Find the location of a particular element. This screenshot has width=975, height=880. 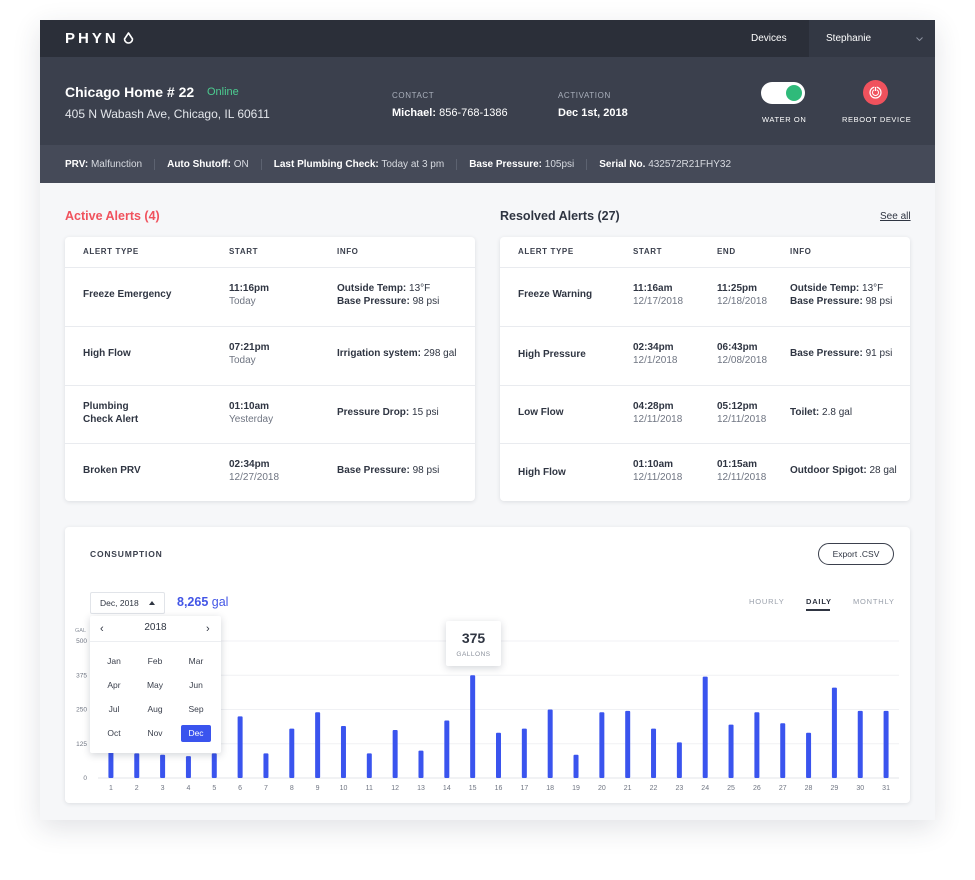

alert-date: 12/18/2018 is located at coordinates (742, 301).